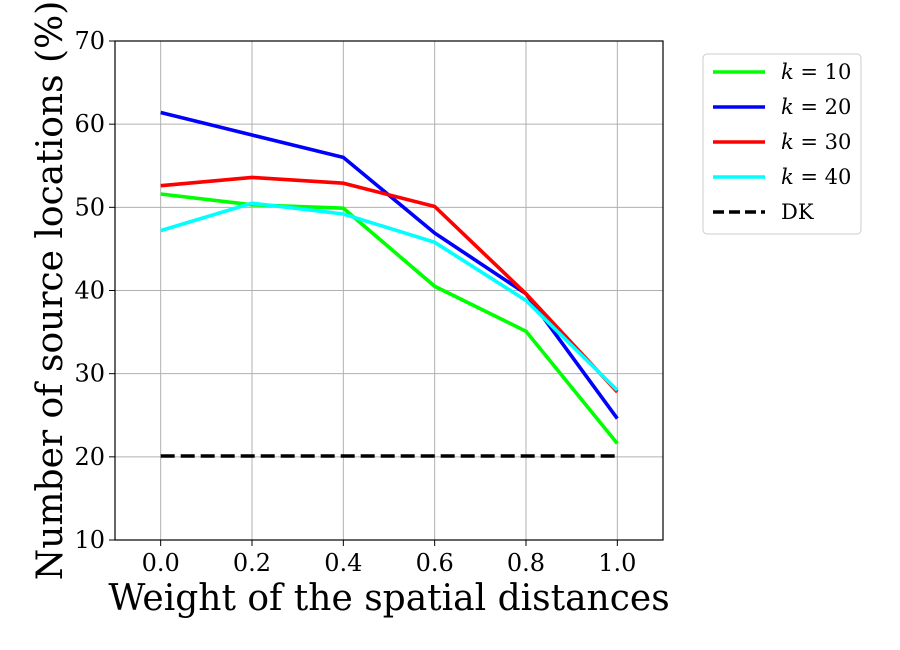 This screenshot has height=650, width=900. Describe the element at coordinates (89, 41) in the screenshot. I see `y-tick-label: 70` at that location.